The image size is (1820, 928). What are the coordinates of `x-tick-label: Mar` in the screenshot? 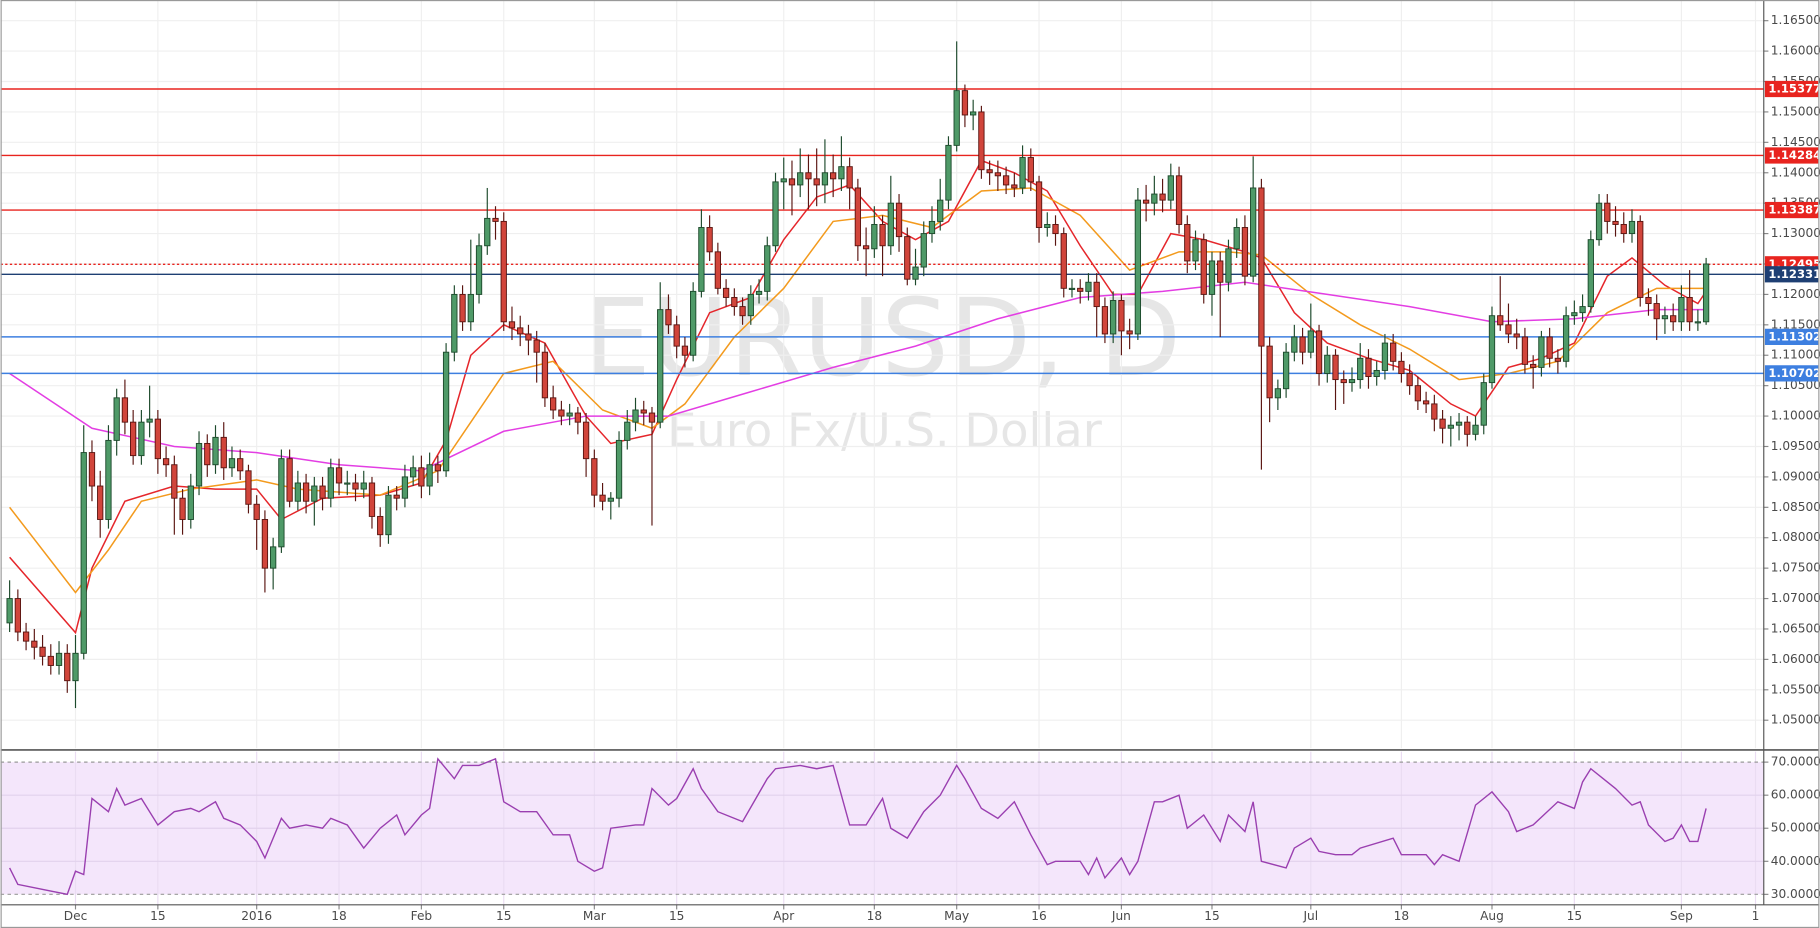 It's located at (594, 916).